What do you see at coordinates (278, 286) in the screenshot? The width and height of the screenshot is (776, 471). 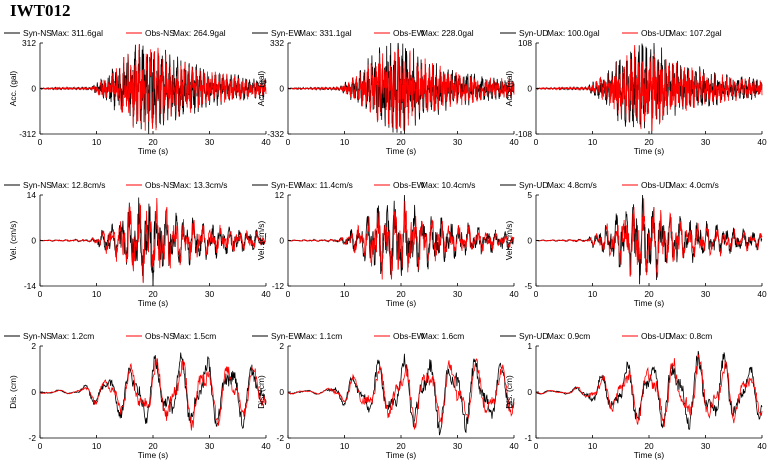 I see `y-tick-label: -12` at bounding box center [278, 286].